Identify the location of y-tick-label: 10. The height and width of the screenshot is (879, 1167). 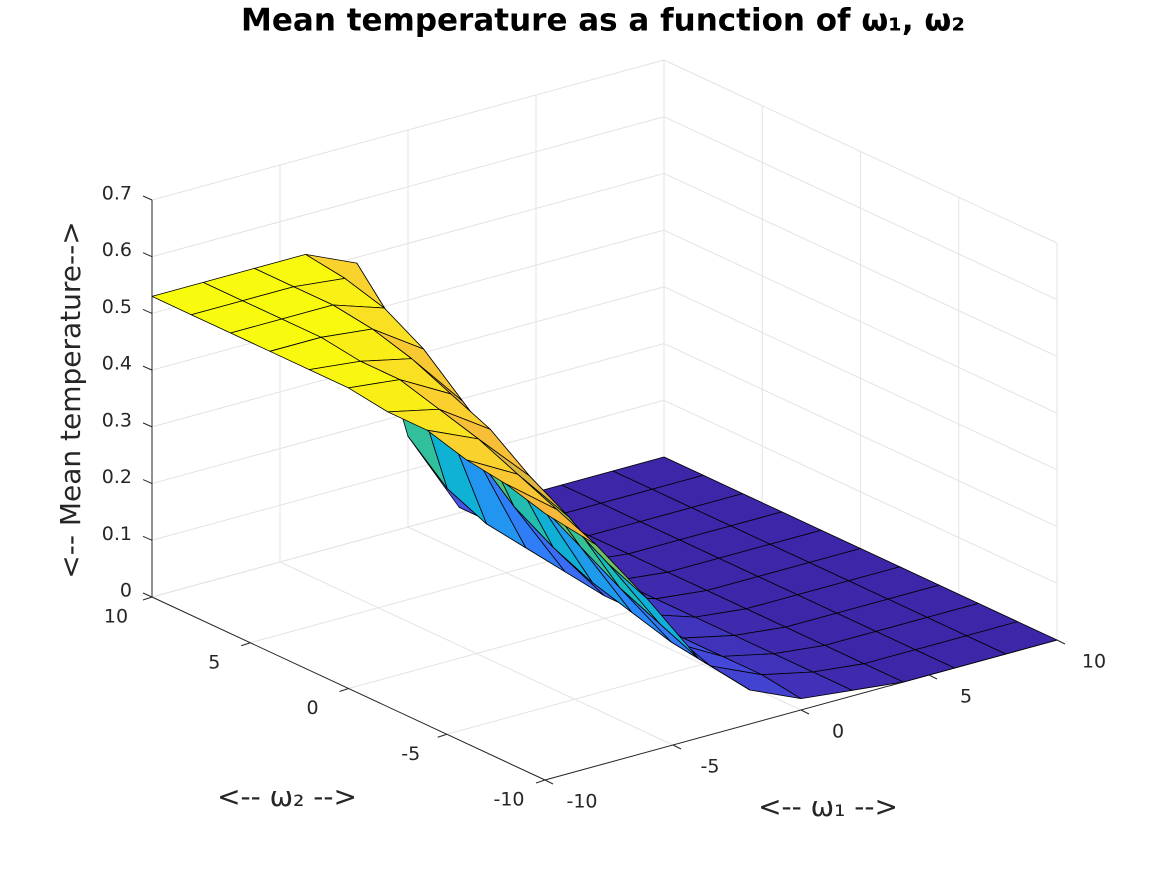
(116, 617).